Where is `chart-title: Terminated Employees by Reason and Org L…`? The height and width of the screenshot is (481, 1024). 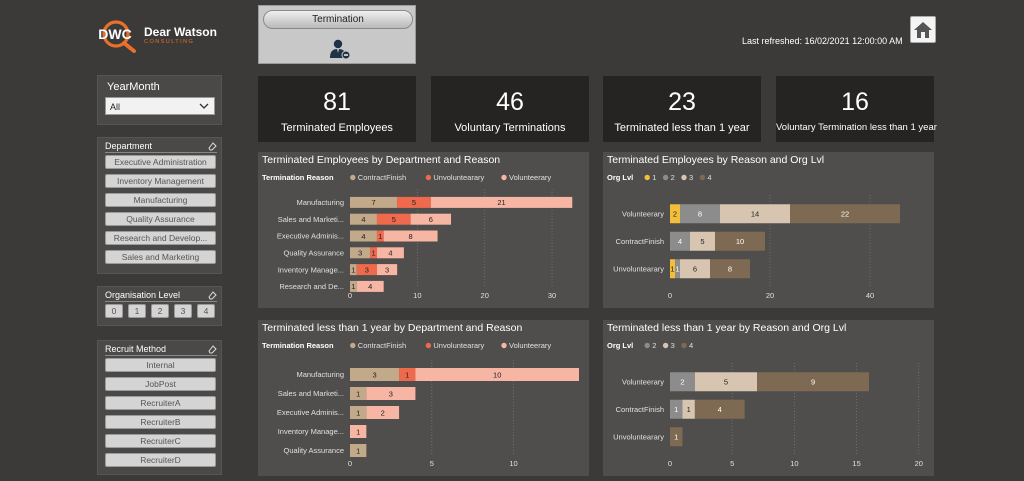 chart-title: Terminated Employees by Reason and Org L… is located at coordinates (715, 160).